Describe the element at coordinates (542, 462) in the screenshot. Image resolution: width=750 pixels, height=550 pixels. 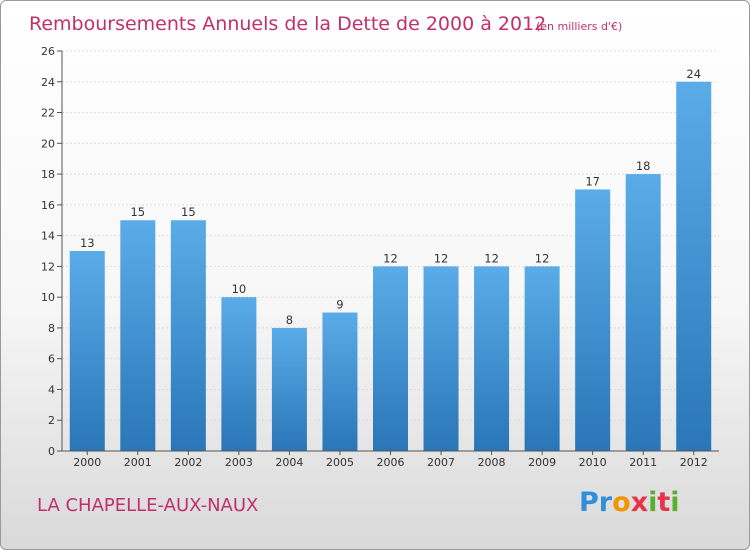
I see `x-tick-label: 2009` at that location.